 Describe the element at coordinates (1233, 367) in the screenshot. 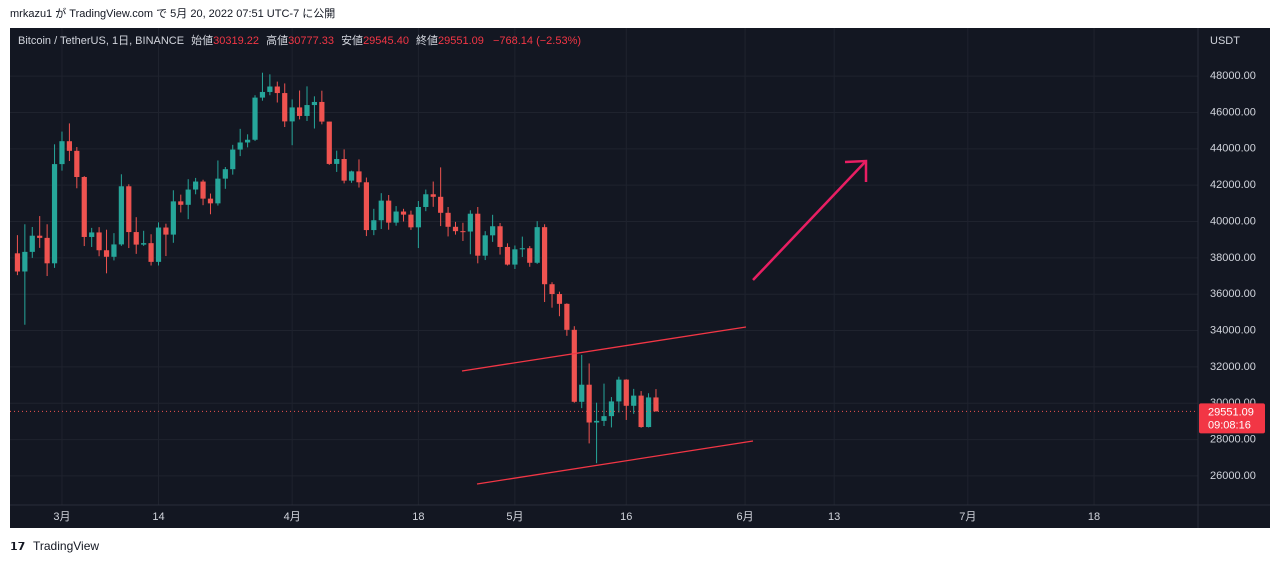

I see `y-tick-label: 32000.00` at that location.